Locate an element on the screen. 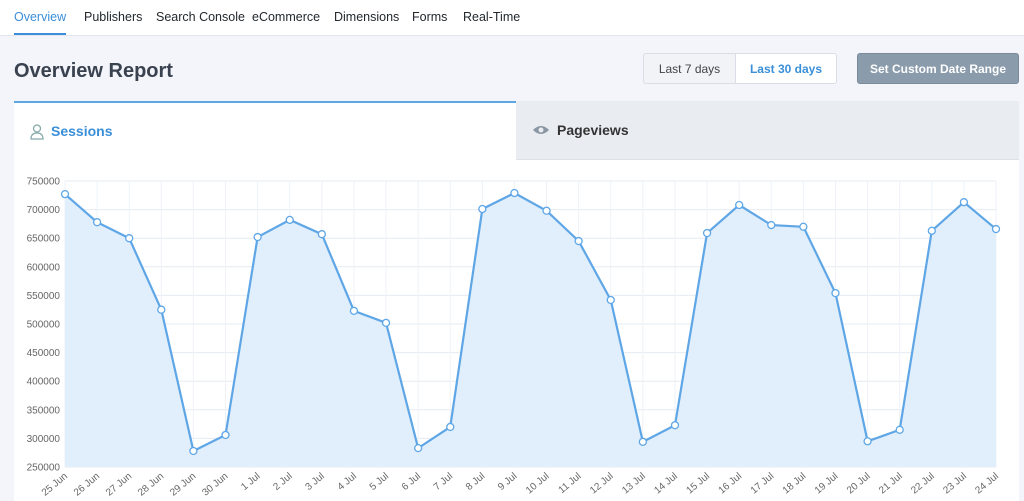  y-tick-label: 500000 is located at coordinates (44, 325).